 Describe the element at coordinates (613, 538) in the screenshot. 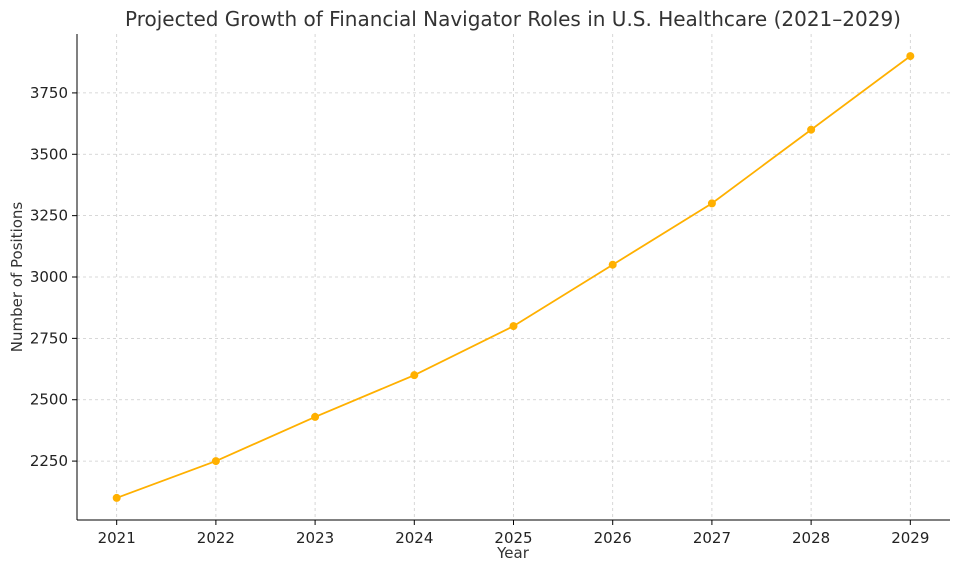

I see `x-tick-label: 2026` at that location.